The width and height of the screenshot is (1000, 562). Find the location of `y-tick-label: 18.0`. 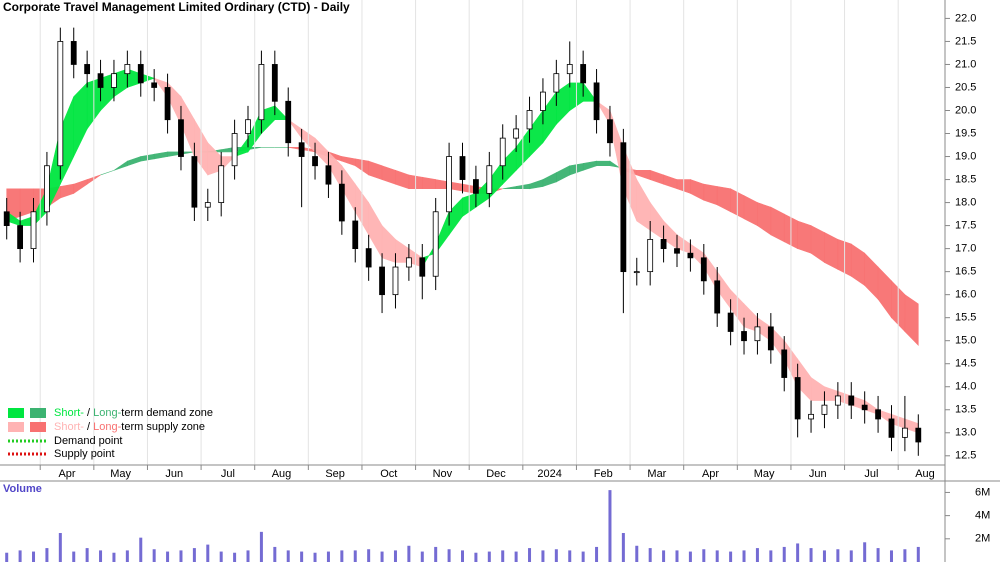

y-tick-label: 18.0 is located at coordinates (965, 202).